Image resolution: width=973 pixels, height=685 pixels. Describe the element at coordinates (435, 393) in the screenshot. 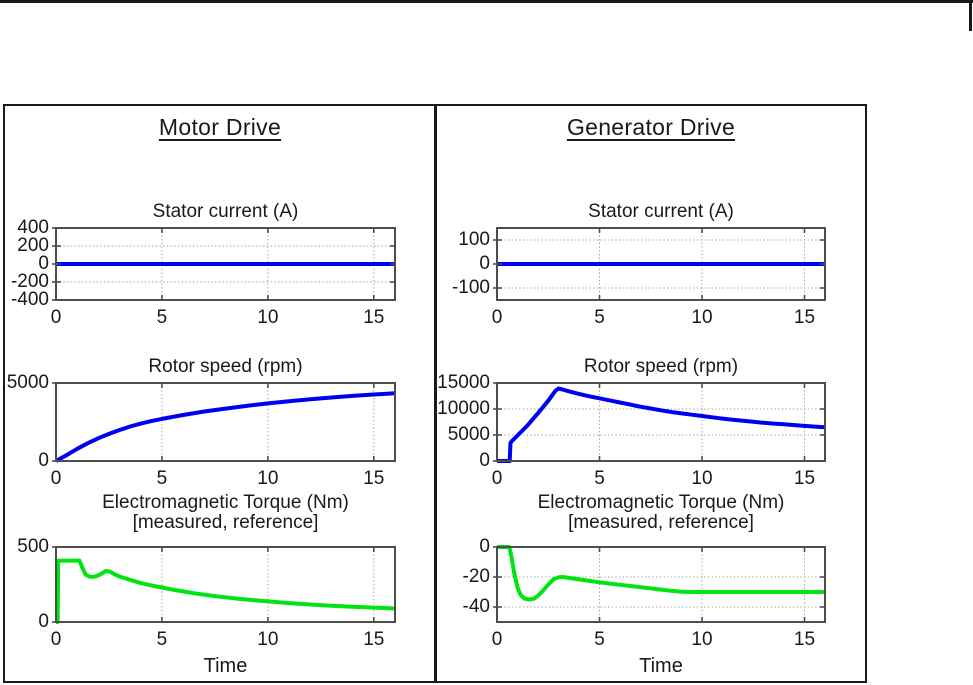

I see `column-divider` at that location.